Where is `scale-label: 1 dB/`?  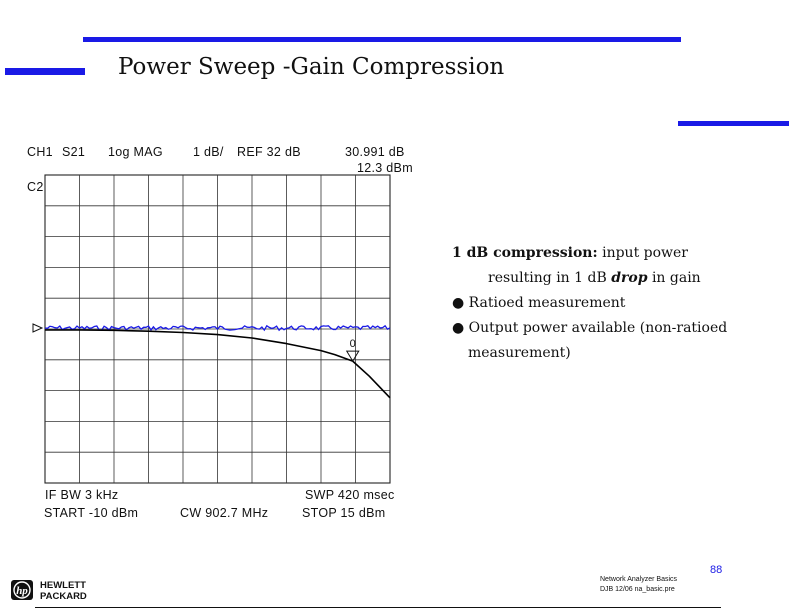 scale-label: 1 dB/ is located at coordinates (208, 152).